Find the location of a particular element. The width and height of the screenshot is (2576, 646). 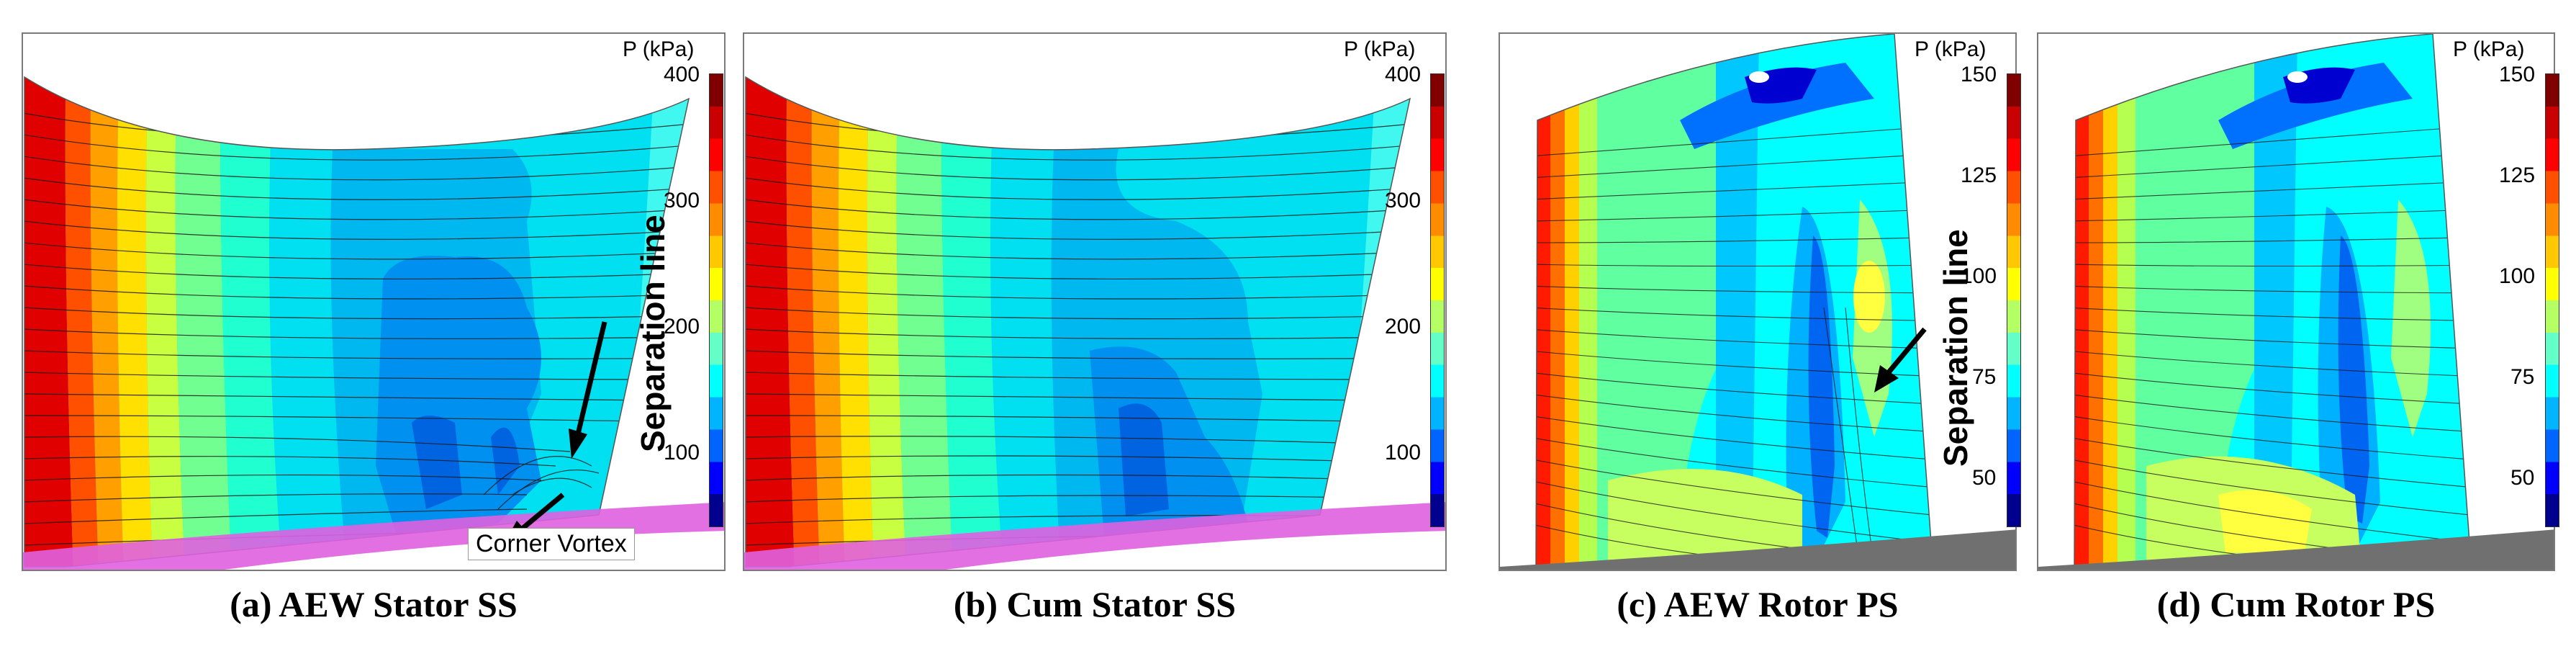

colorbar-a is located at coordinates (716, 300).